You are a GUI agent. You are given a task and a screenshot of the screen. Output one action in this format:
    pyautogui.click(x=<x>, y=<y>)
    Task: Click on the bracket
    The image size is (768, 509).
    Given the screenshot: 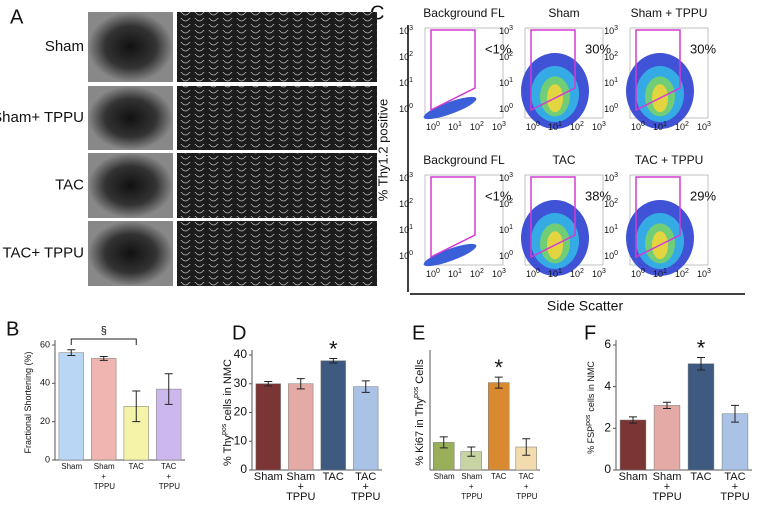 What is the action you would take?
    pyautogui.click(x=103, y=341)
    